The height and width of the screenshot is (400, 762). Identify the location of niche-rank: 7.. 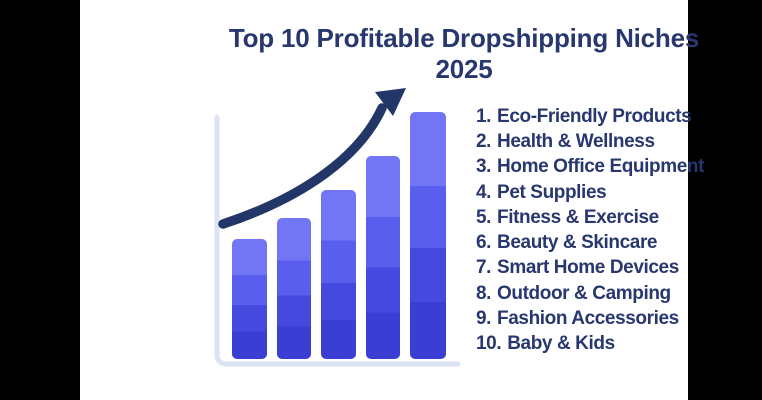
(484, 268).